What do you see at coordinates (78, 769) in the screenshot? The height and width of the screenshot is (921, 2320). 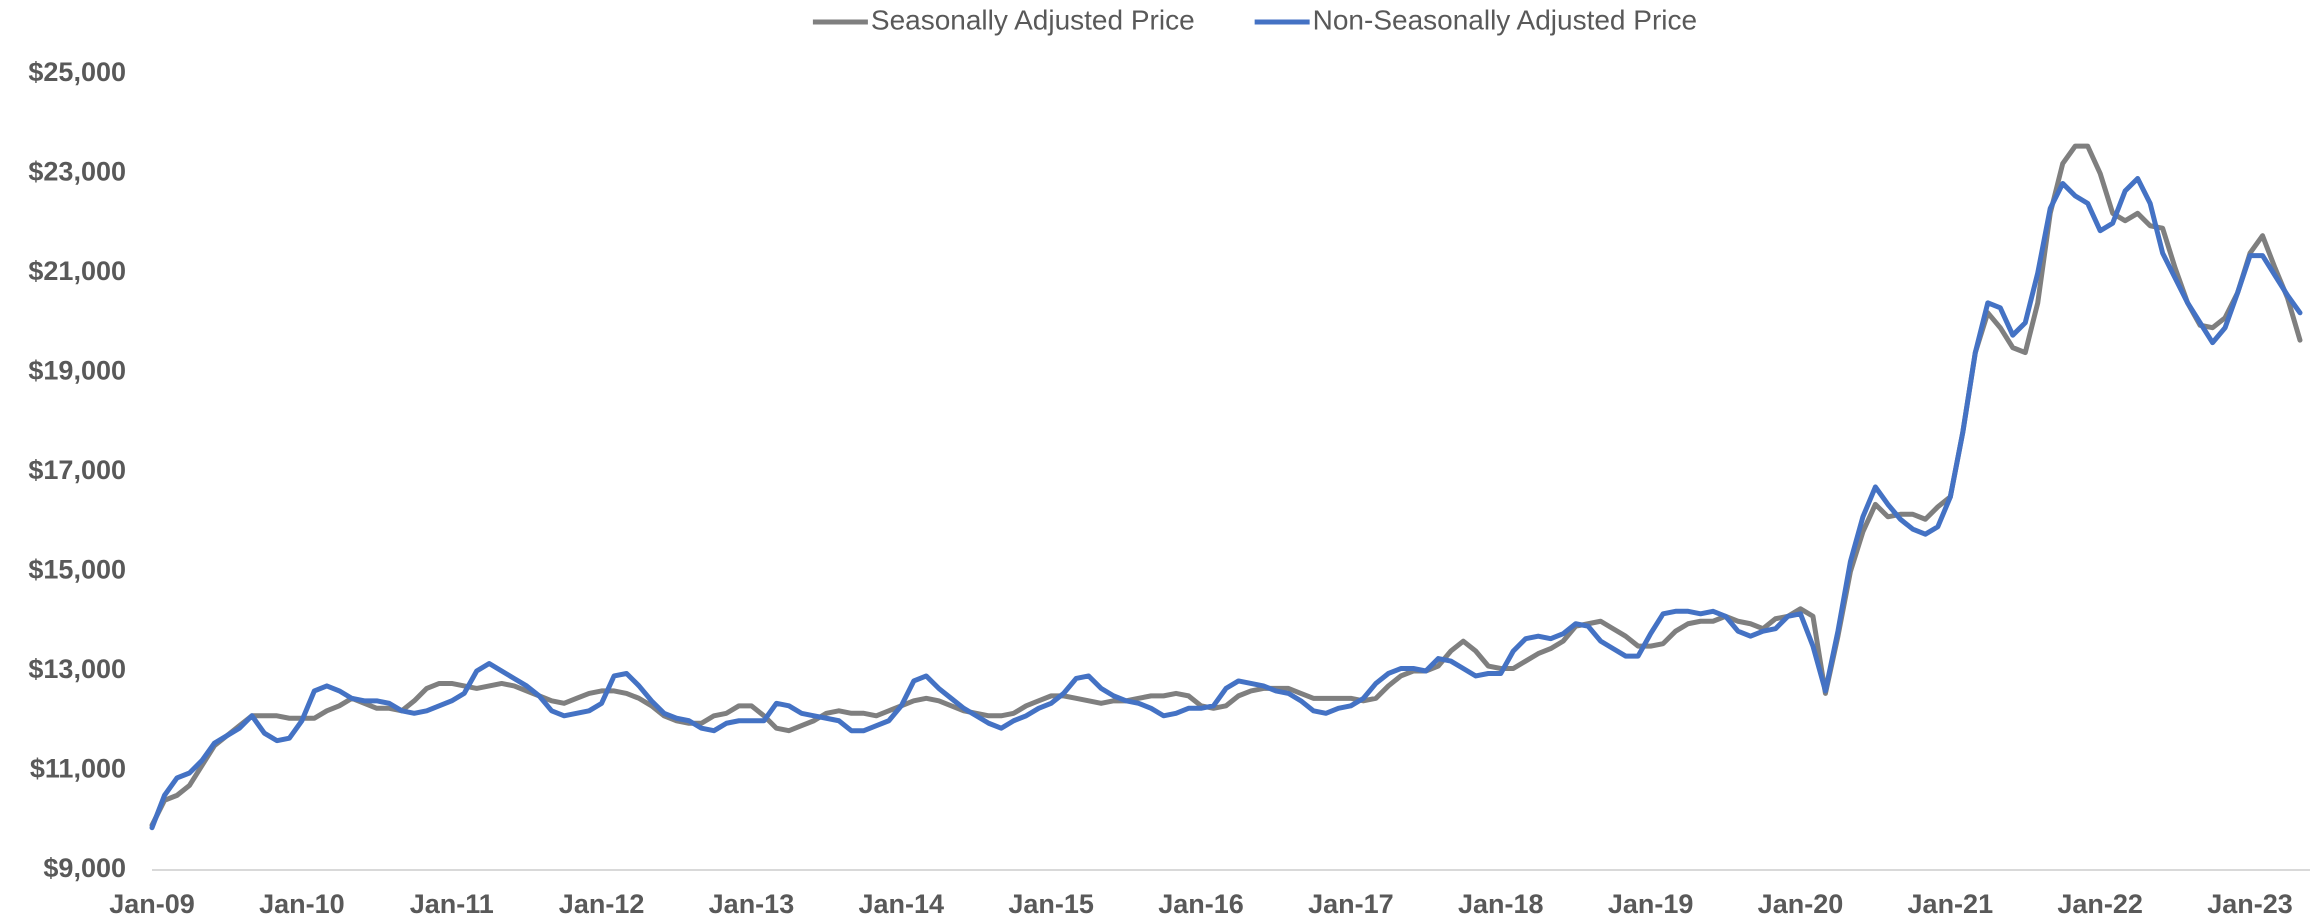 I see `y-tick-label: $11,000` at bounding box center [78, 769].